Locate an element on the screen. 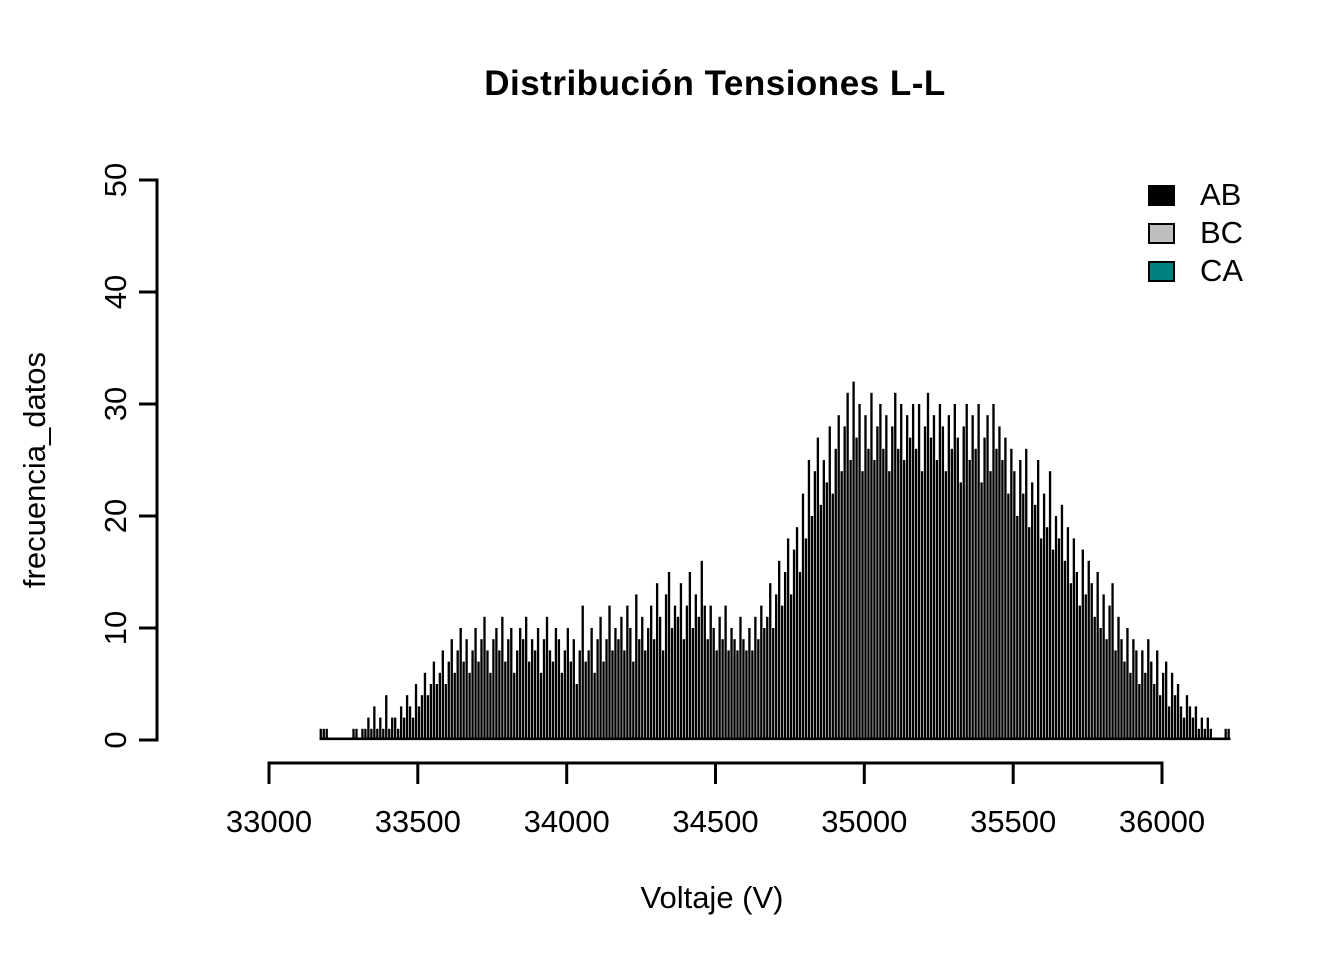  legend-swatch-ab is located at coordinates (1161, 195).